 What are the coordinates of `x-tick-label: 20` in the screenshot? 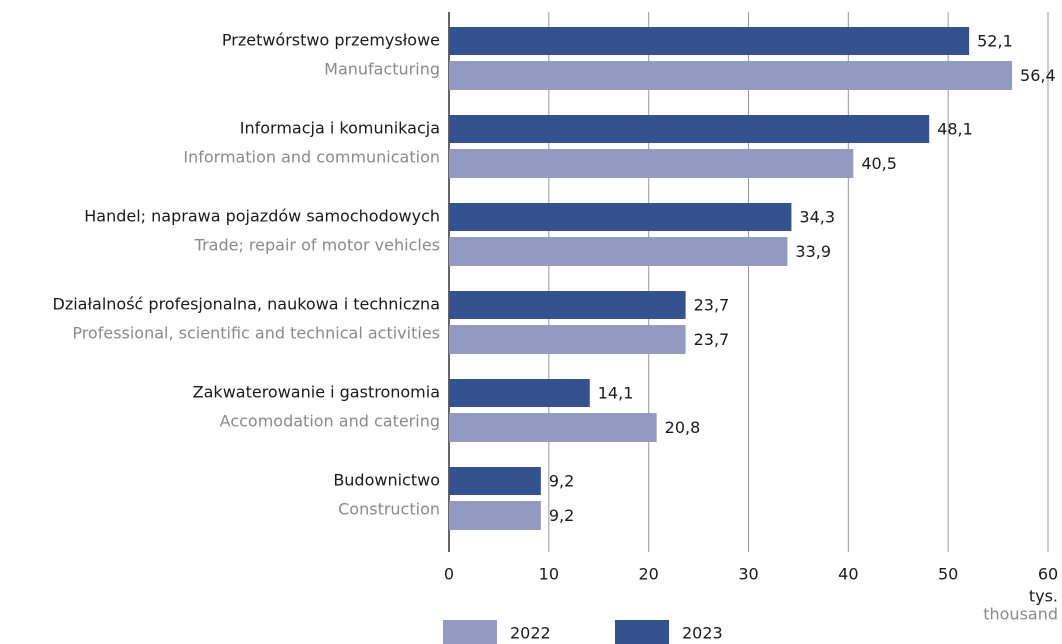 It's located at (648, 574).